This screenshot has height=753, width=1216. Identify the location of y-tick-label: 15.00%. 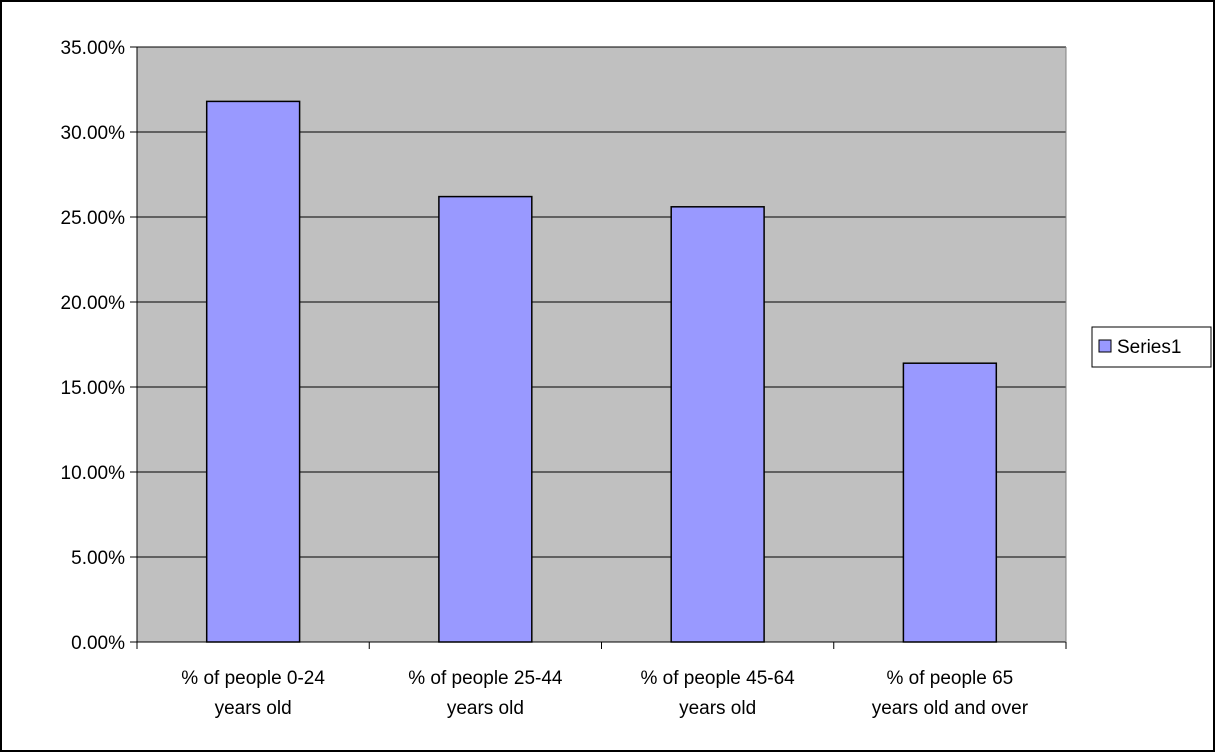
(93, 388).